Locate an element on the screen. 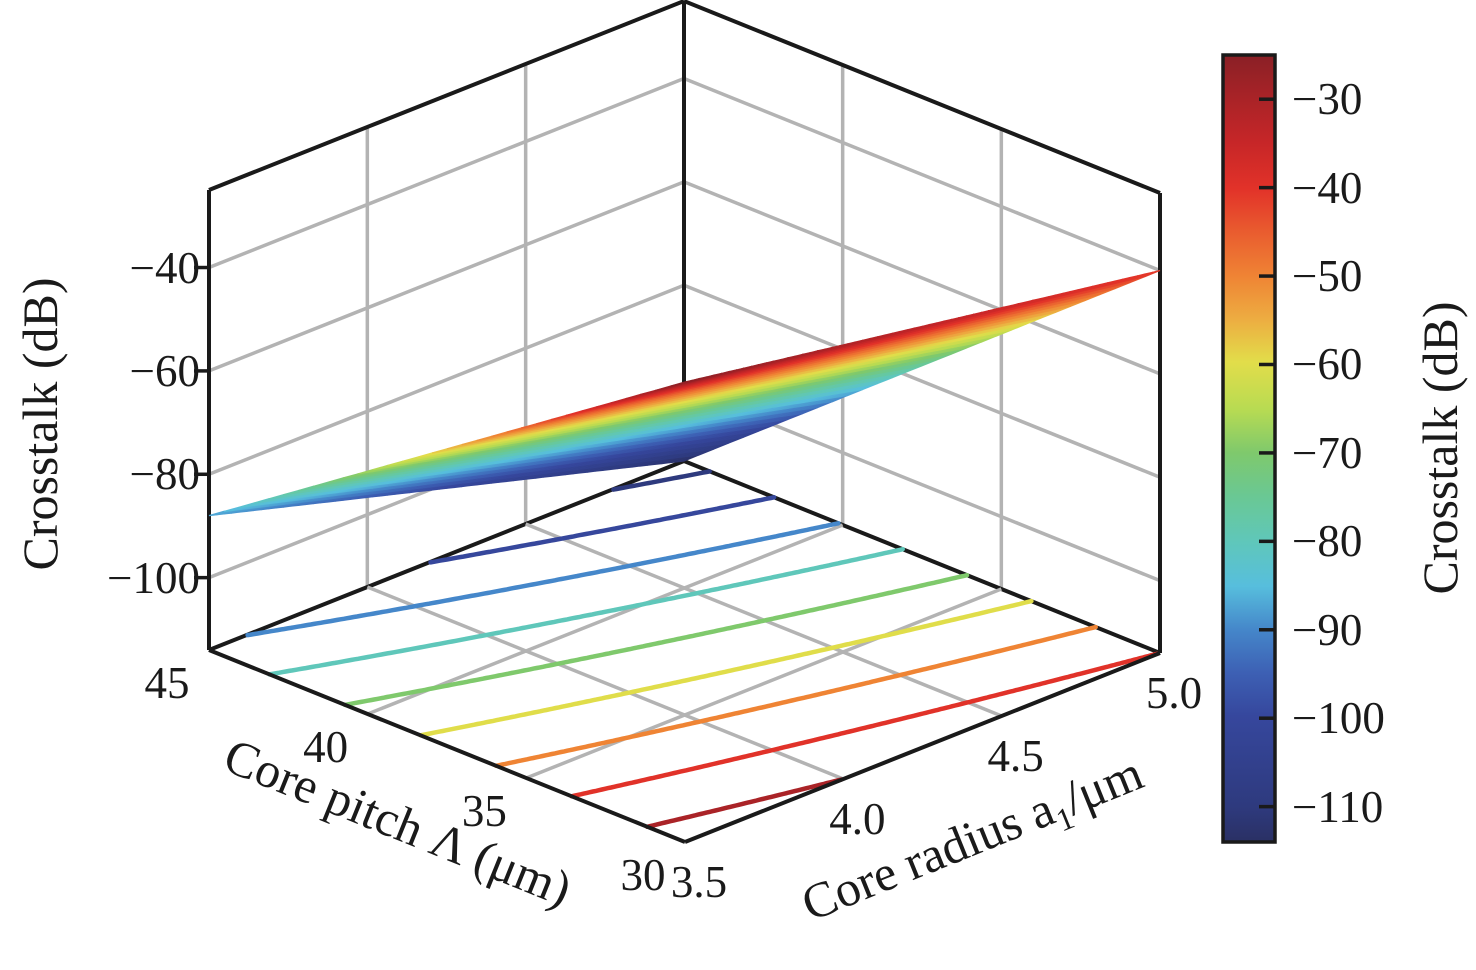 The image size is (1476, 970). z-tick-label: −60 is located at coordinates (164, 370).